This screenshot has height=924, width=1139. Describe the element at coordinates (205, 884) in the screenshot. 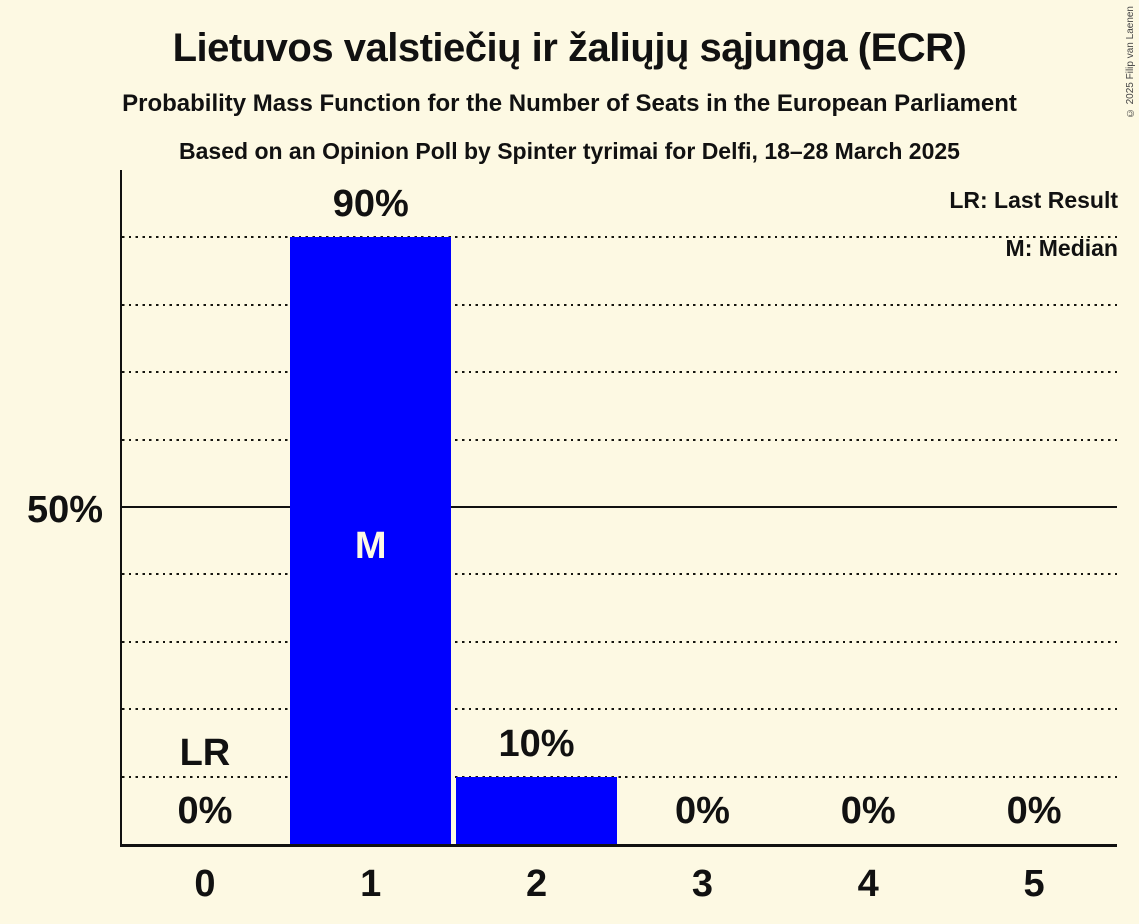

I see `x-tick-label-0: 0` at that location.